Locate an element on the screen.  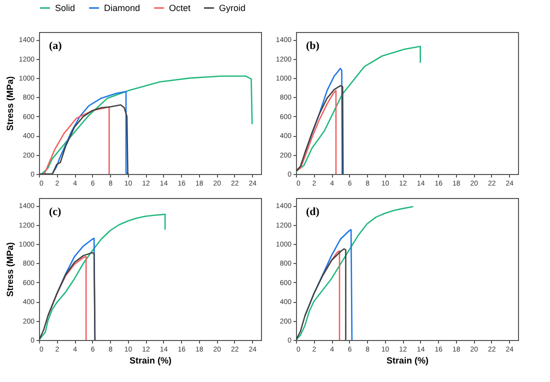
legend-label: Diamond is located at coordinates (122, 8).